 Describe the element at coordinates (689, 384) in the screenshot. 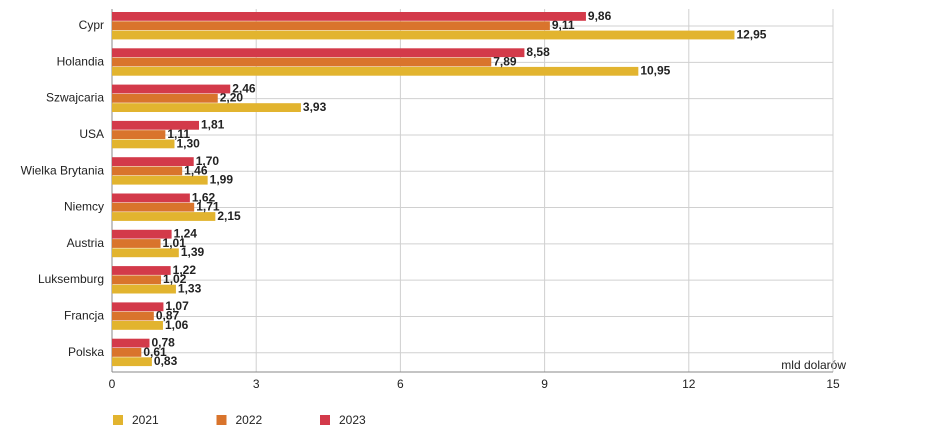

I see `x-tick-label: 12` at that location.